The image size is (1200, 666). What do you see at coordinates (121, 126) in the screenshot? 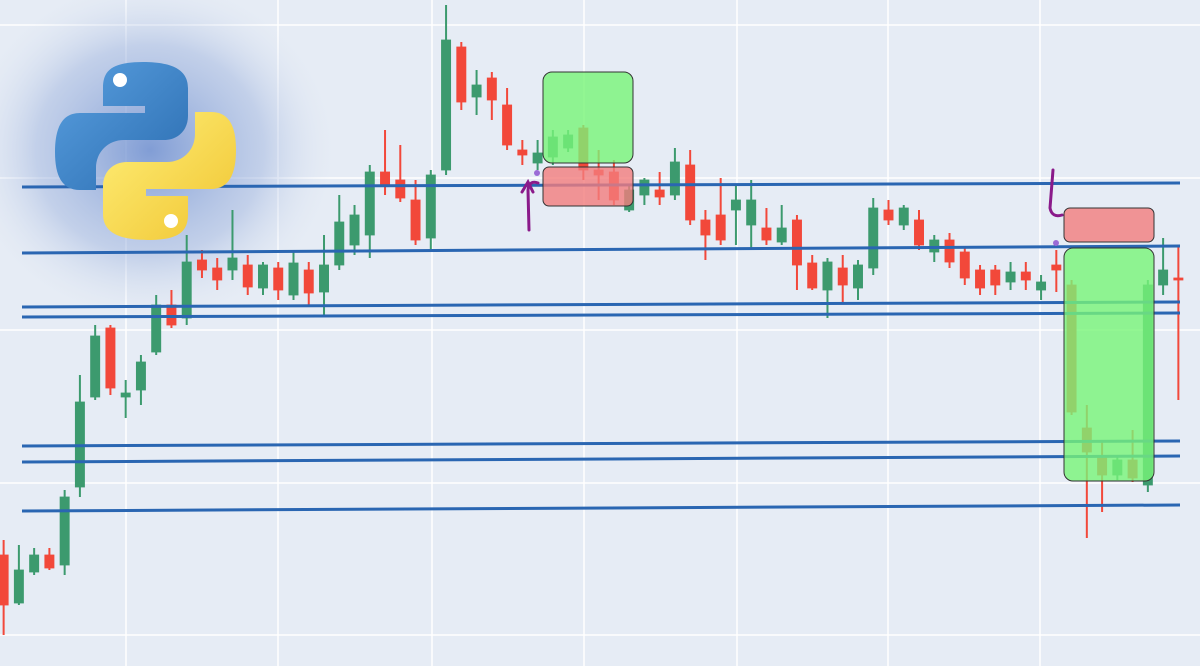
I see `logo-blue` at bounding box center [121, 126].